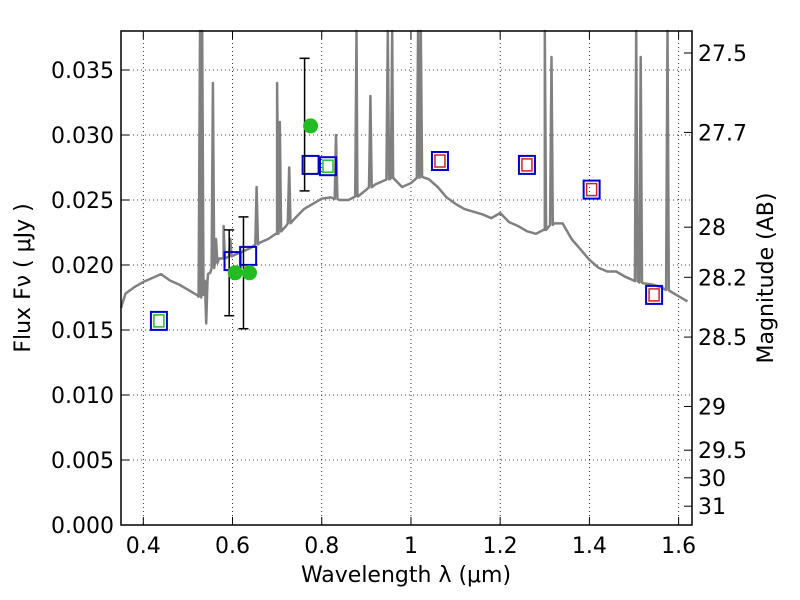 The height and width of the screenshot is (600, 800). I want to click on x-tick-label: 0.8, so click(321, 546).